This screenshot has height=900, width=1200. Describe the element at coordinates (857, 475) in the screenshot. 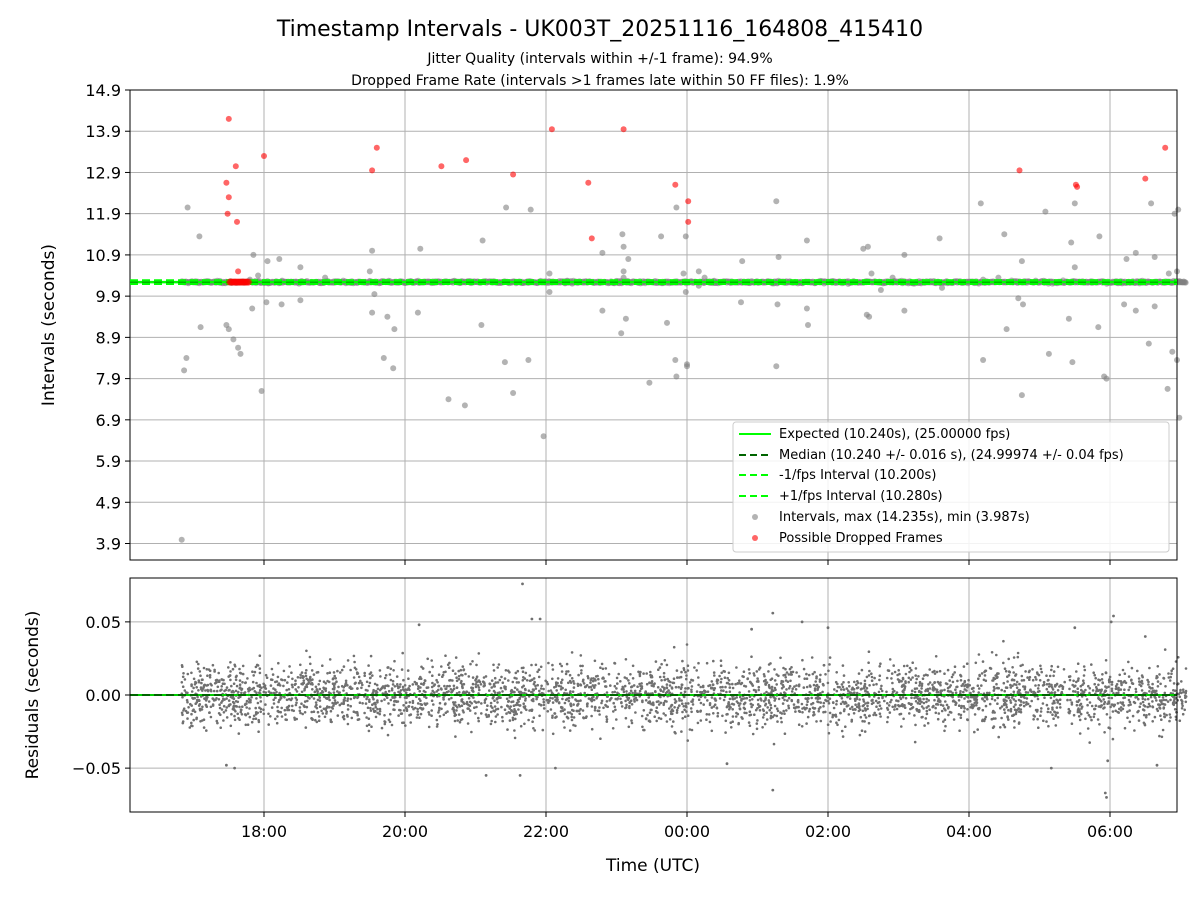

I see `legend-minus-fps-label: -1/fps Interval (10.200s)` at that location.